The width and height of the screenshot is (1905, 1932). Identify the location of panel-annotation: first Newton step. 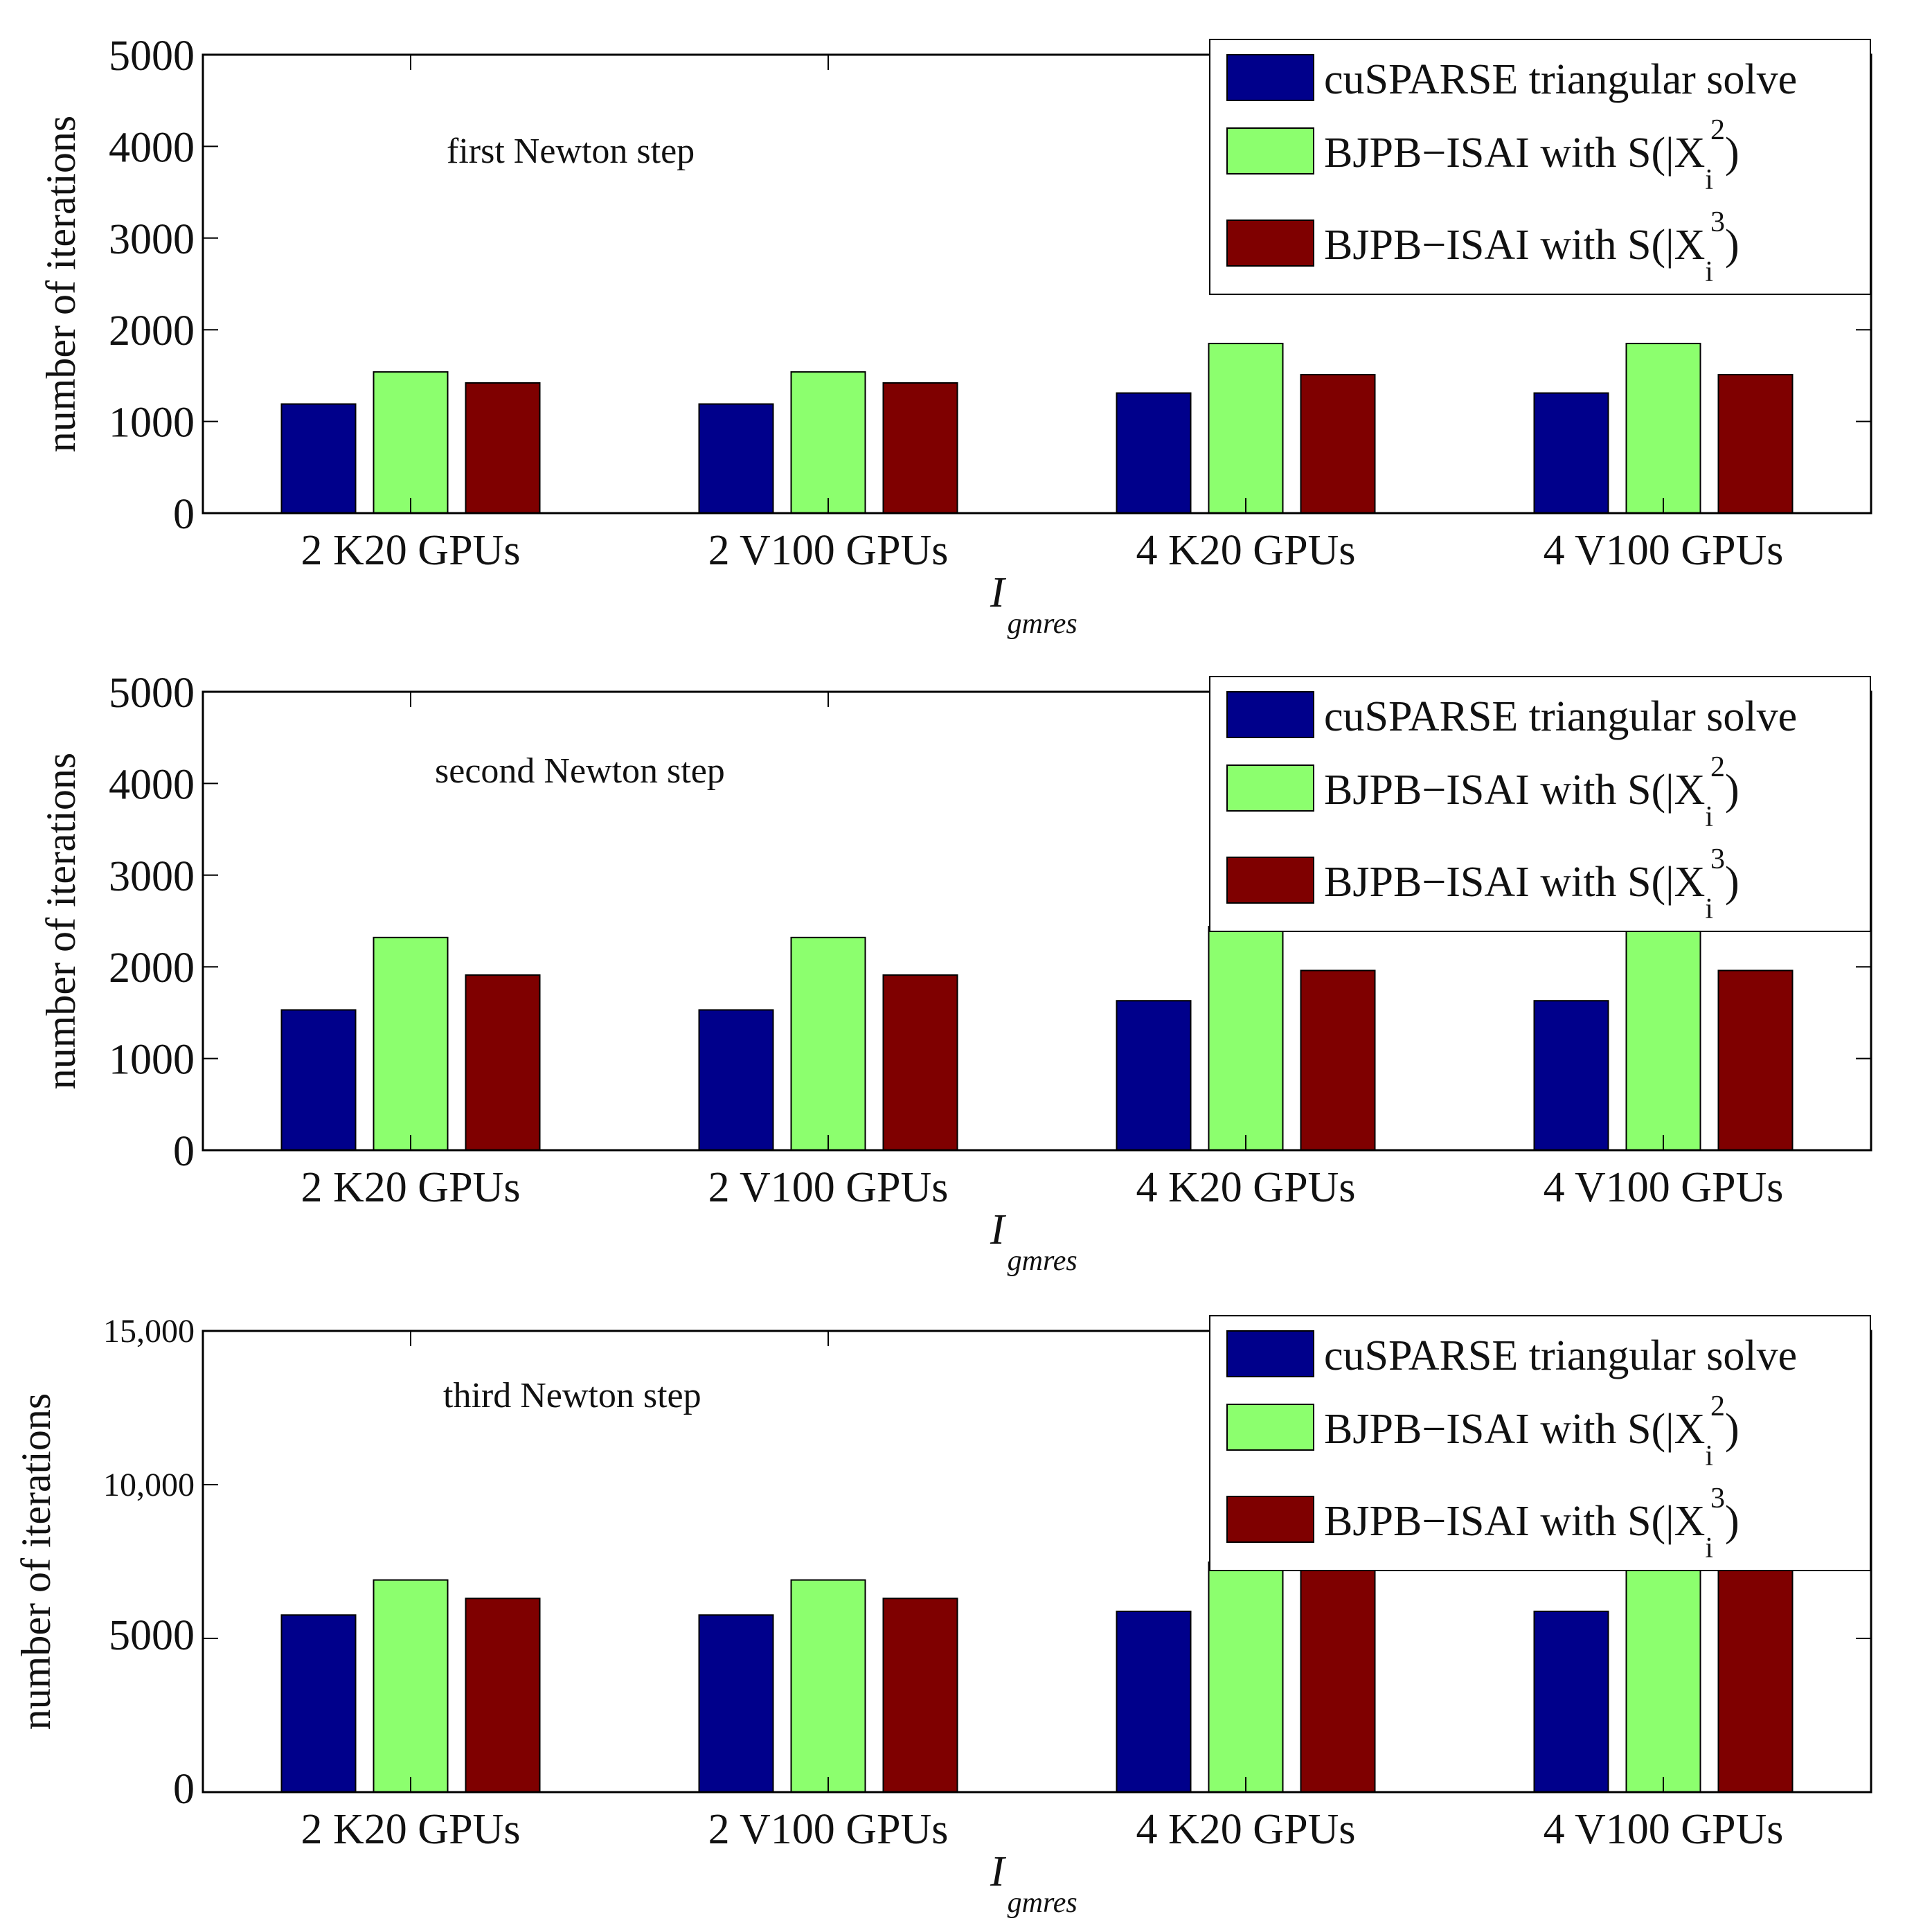
(571, 151).